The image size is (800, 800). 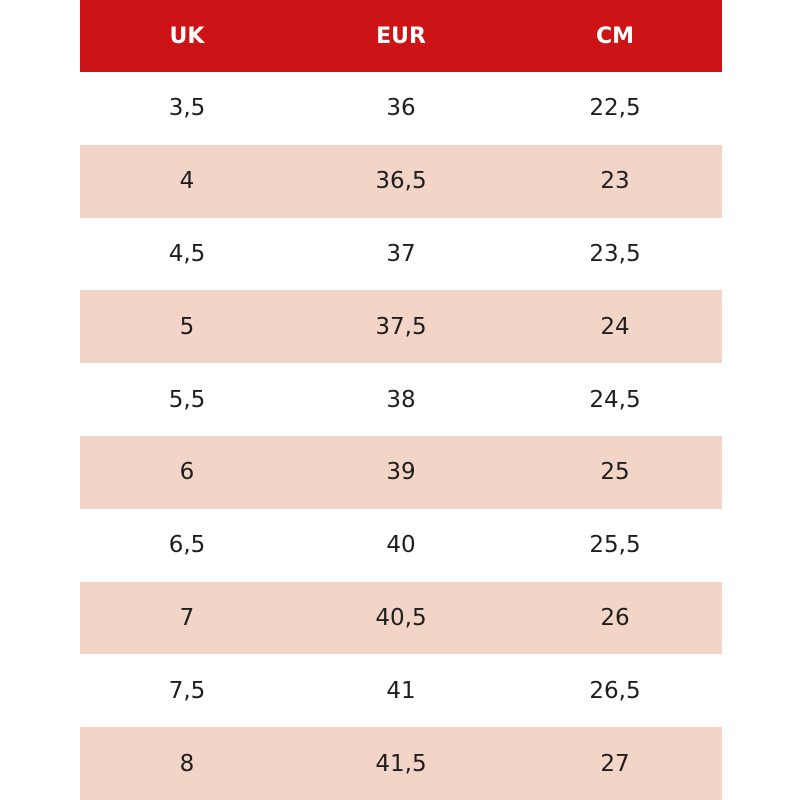 I want to click on table-row: 5 37,5 24, so click(x=401, y=327).